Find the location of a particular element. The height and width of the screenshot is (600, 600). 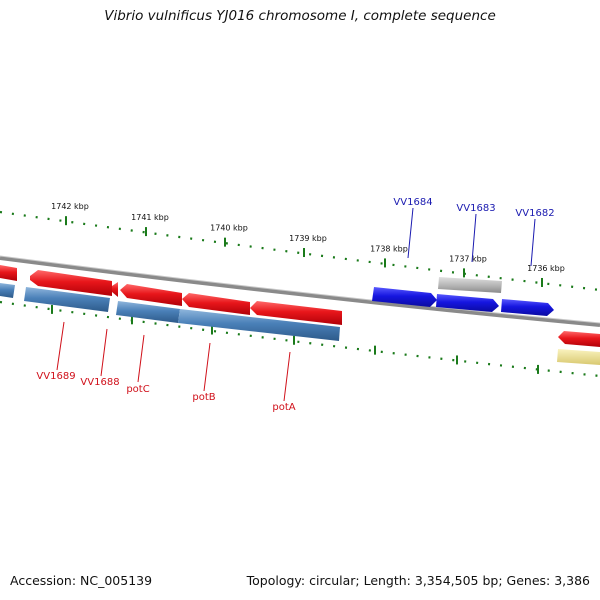

tick-label: 1739 kbp is located at coordinates (308, 238).